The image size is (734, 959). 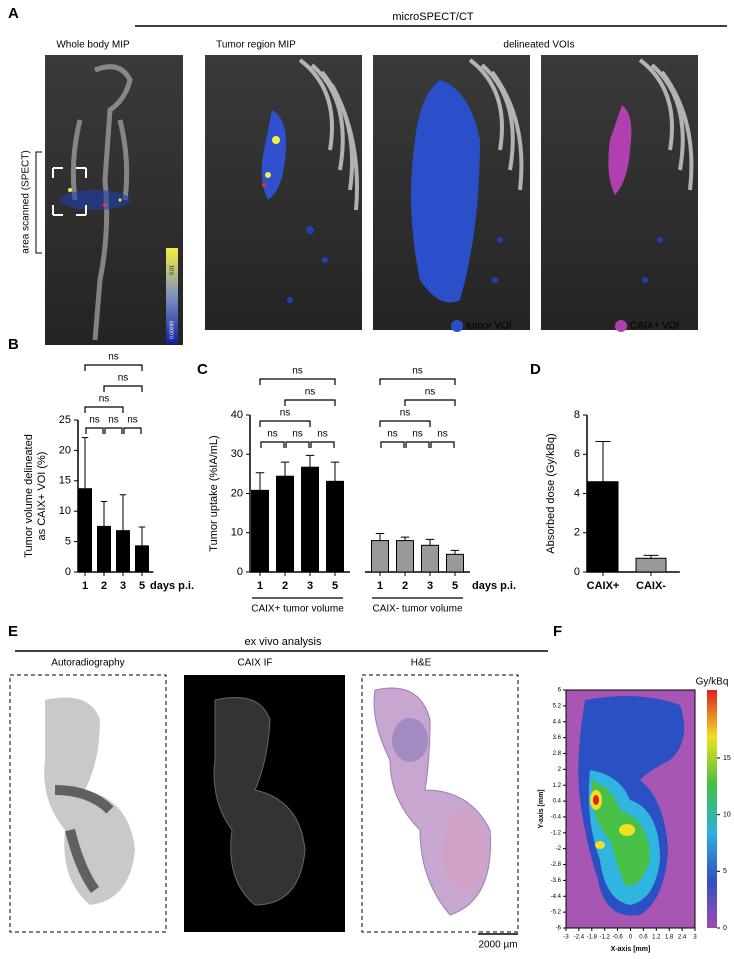 What do you see at coordinates (557, 722) in the screenshot?
I see `y-tick-label: 4.4` at bounding box center [557, 722].